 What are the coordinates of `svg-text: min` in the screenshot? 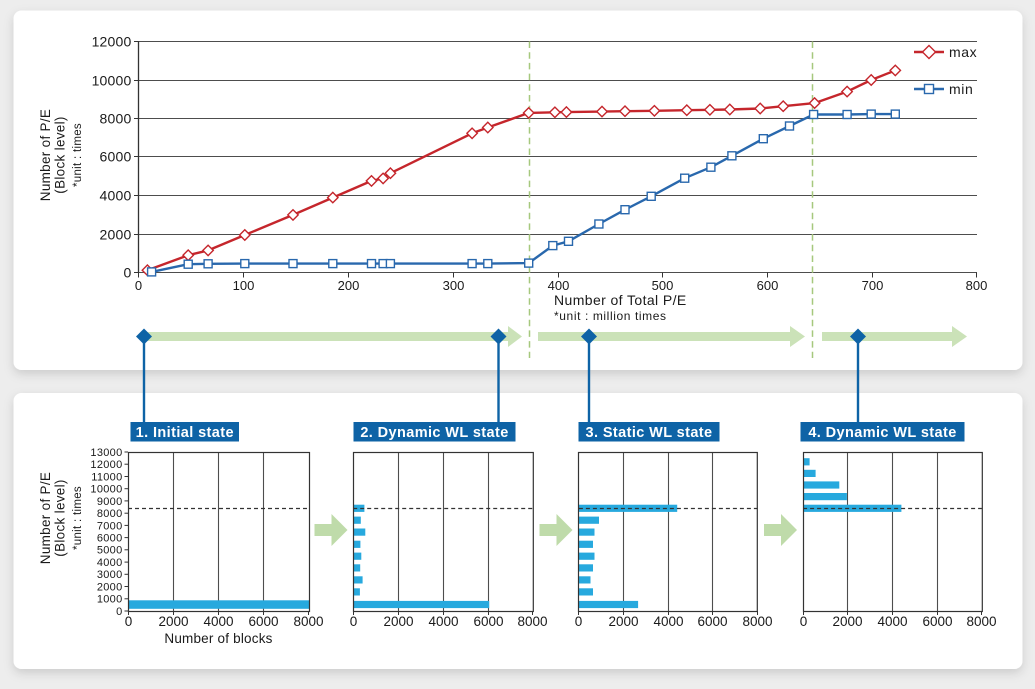 It's located at (961, 89).